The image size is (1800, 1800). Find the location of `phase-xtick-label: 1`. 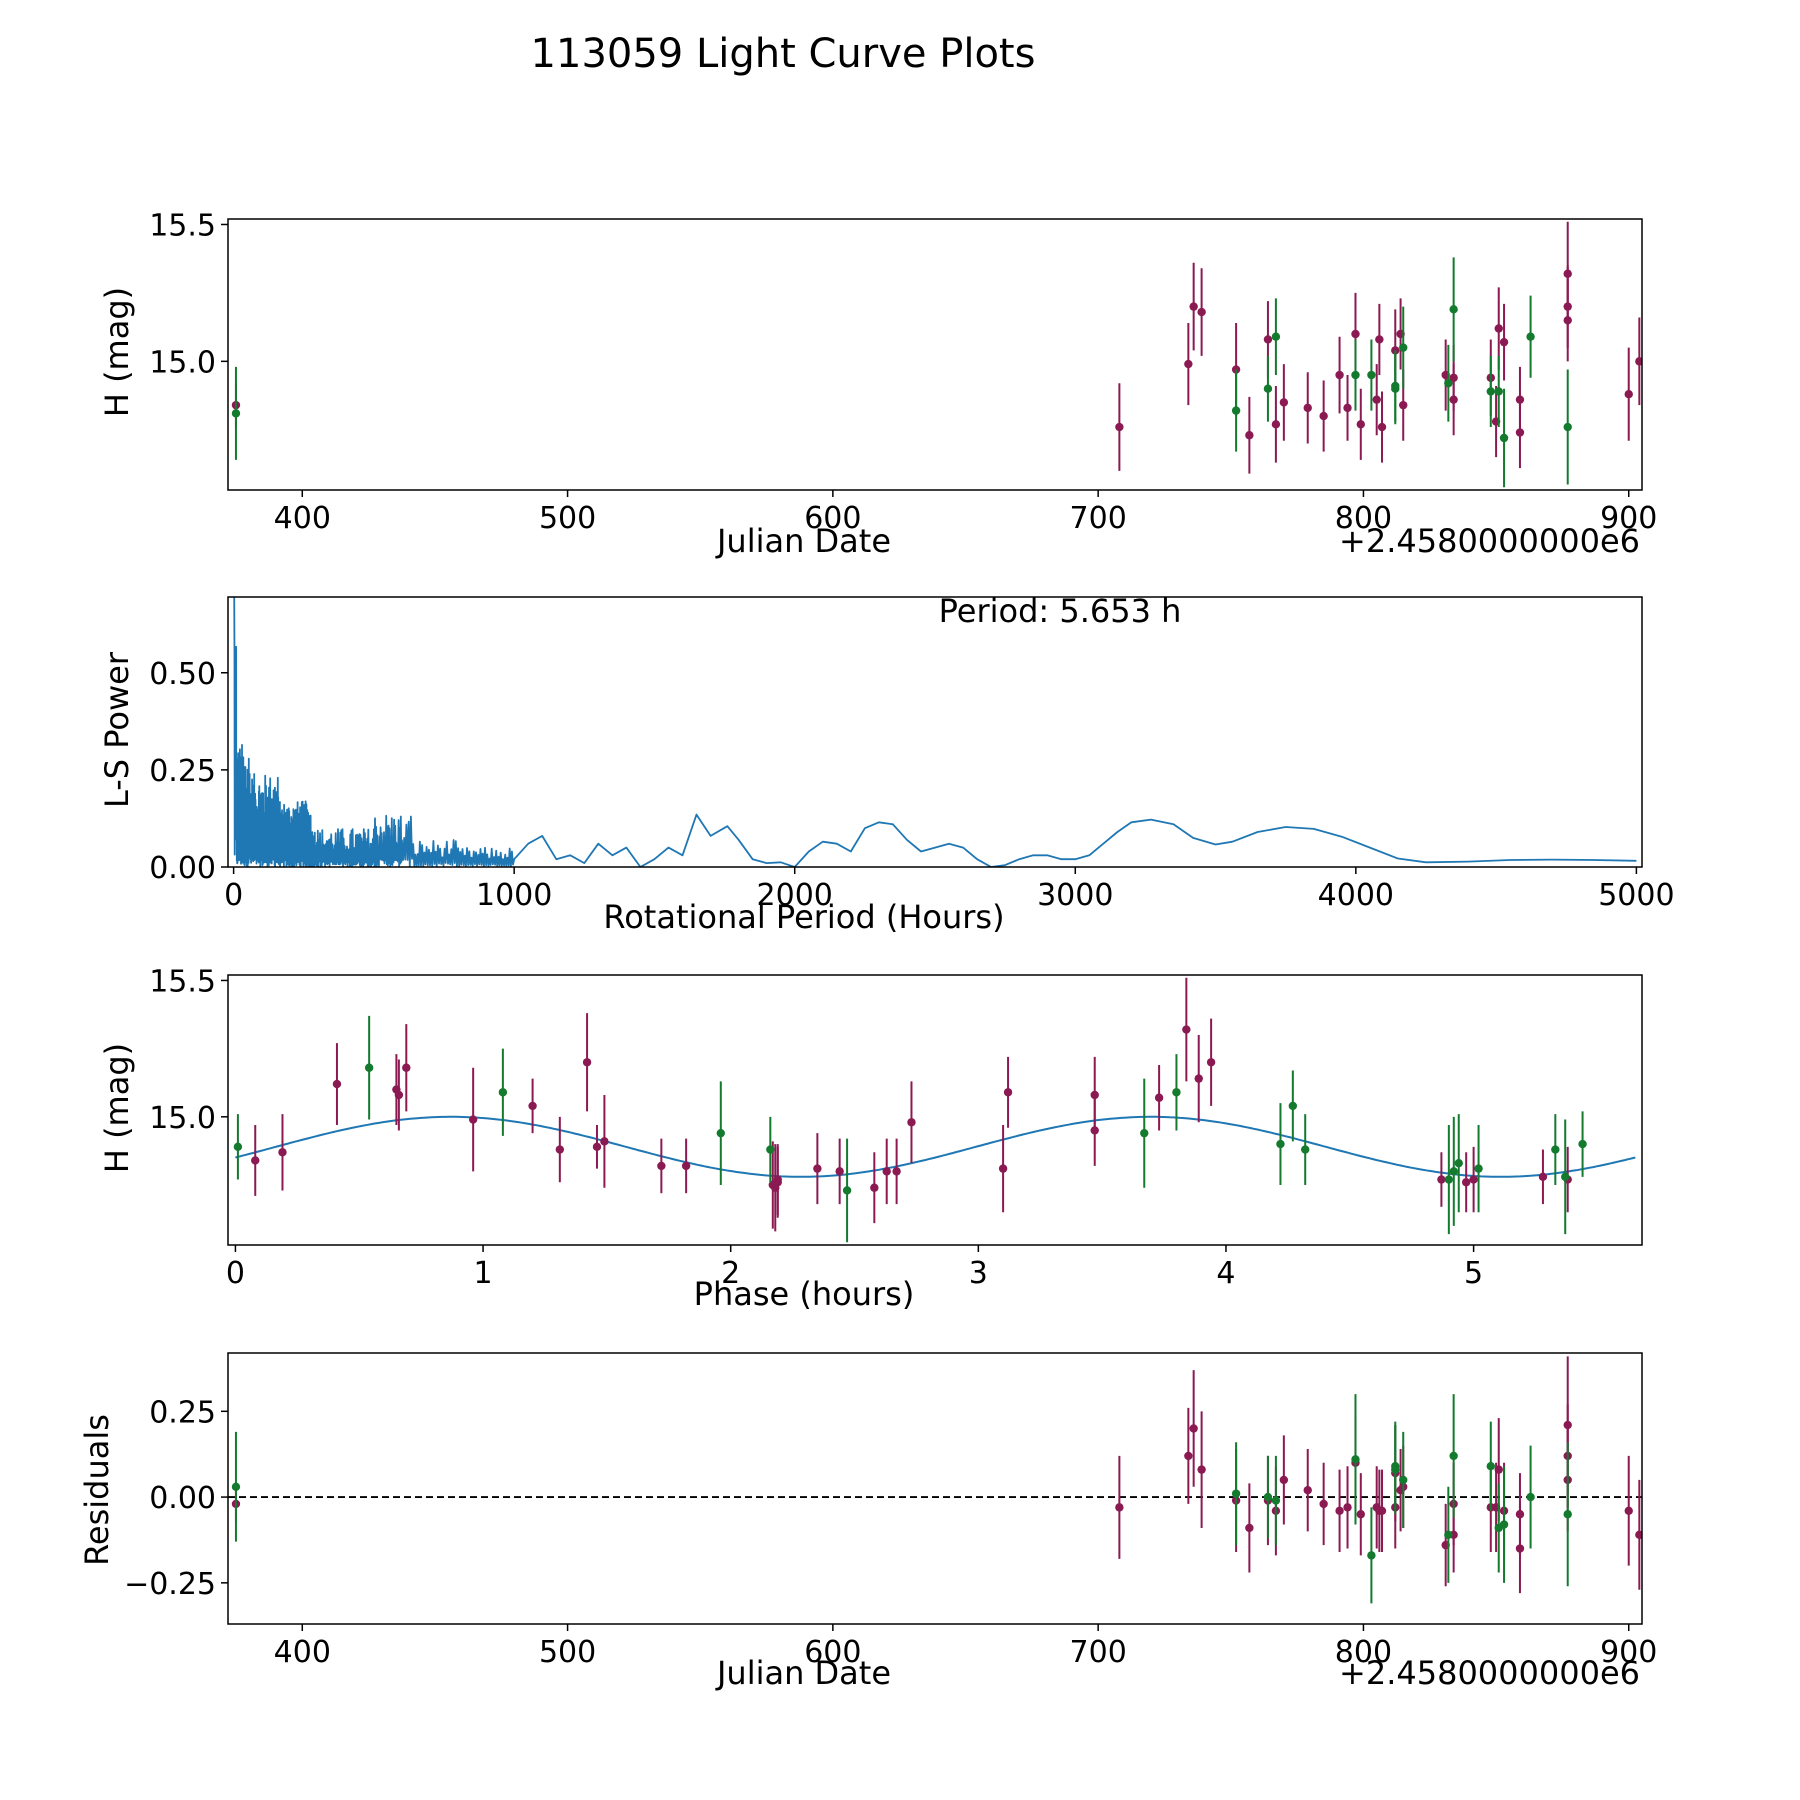

phase-xtick-label: 1 is located at coordinates (483, 1273).